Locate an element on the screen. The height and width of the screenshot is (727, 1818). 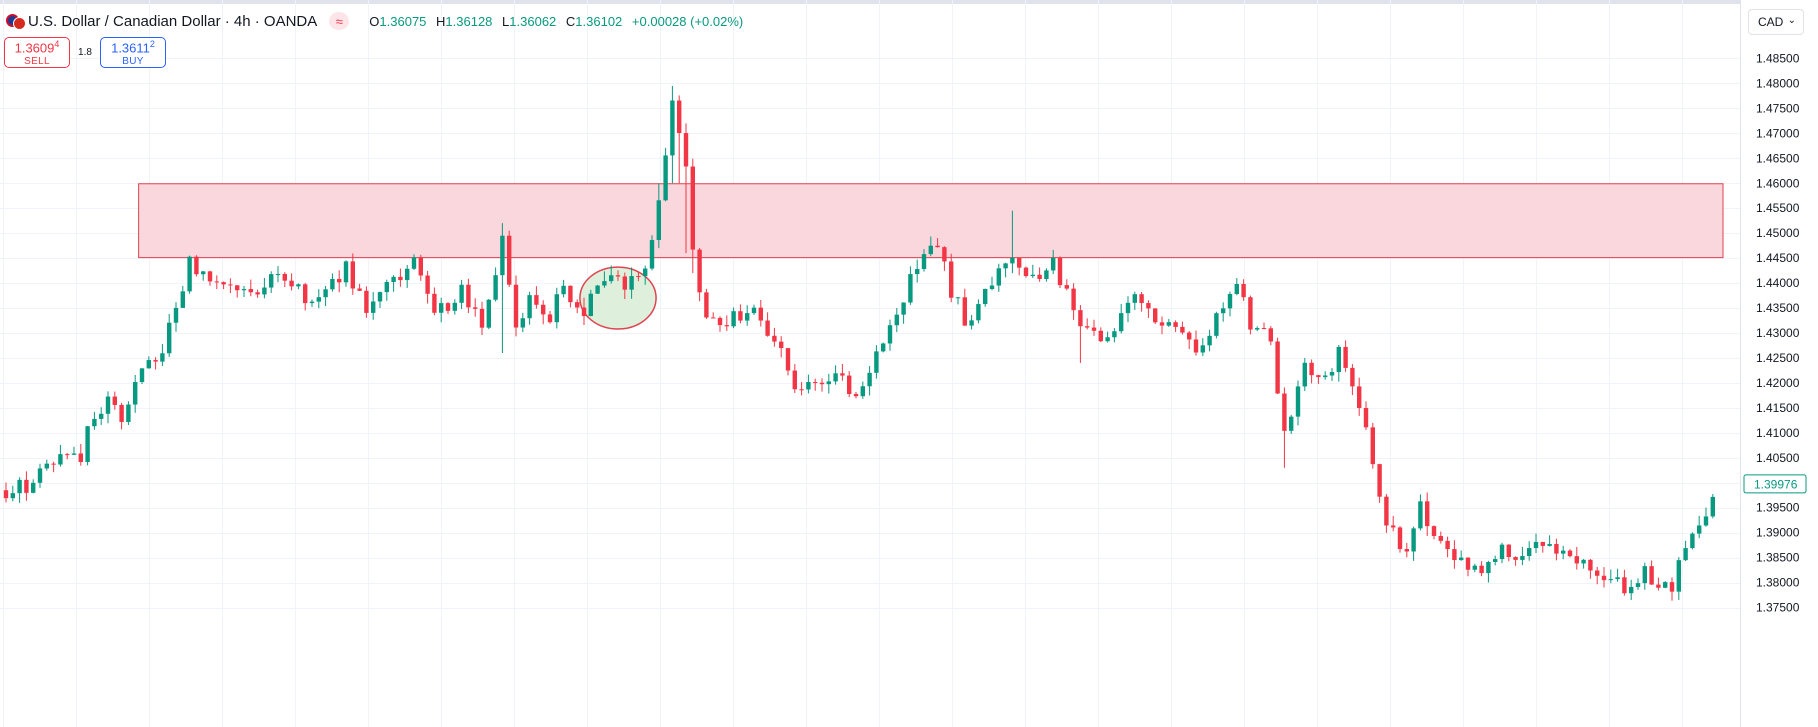
currency-selector: CAD ⌄ is located at coordinates (1776, 22).